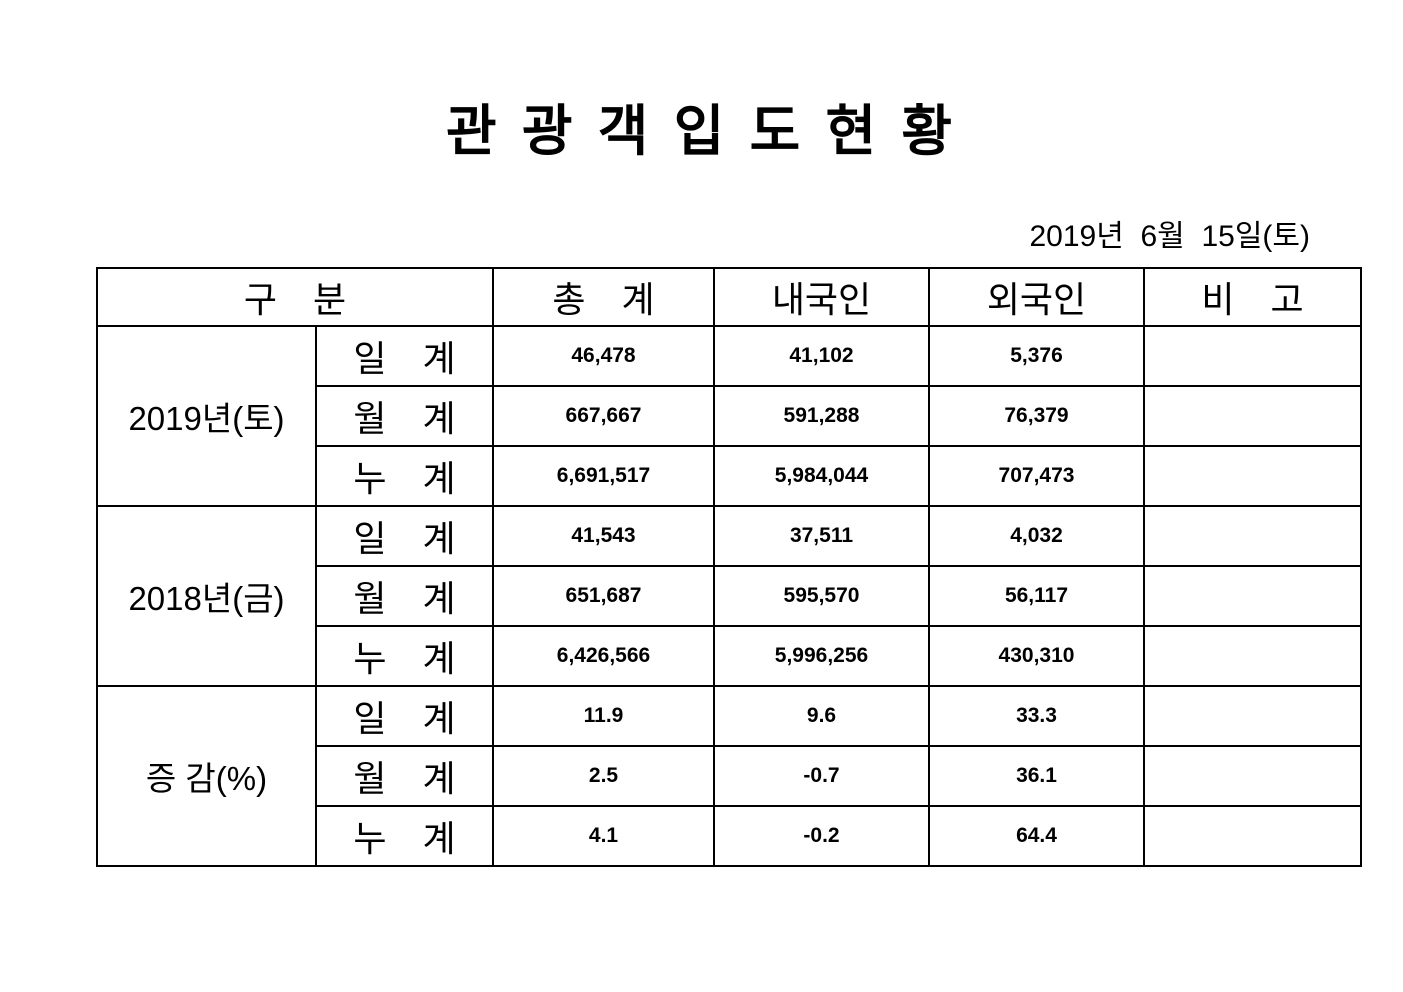 The image size is (1403, 992). I want to click on domestic-value: -0.7, so click(821, 776).